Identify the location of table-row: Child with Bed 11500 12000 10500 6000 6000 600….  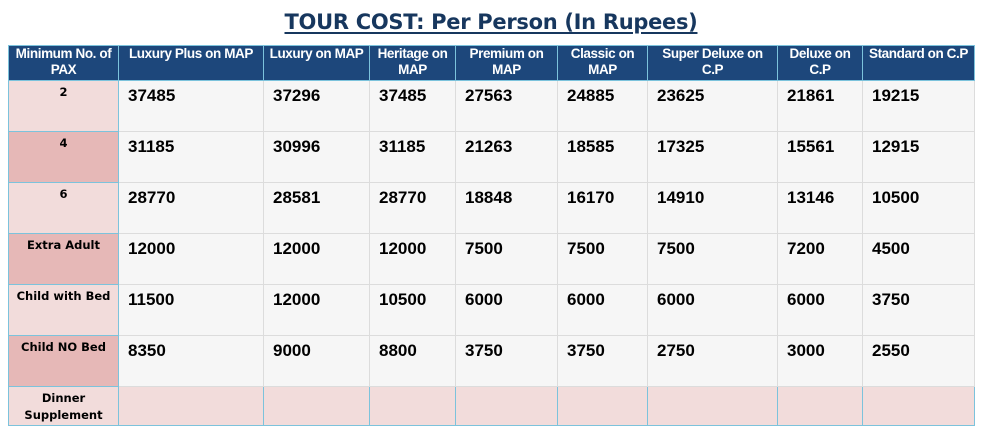
(491, 310).